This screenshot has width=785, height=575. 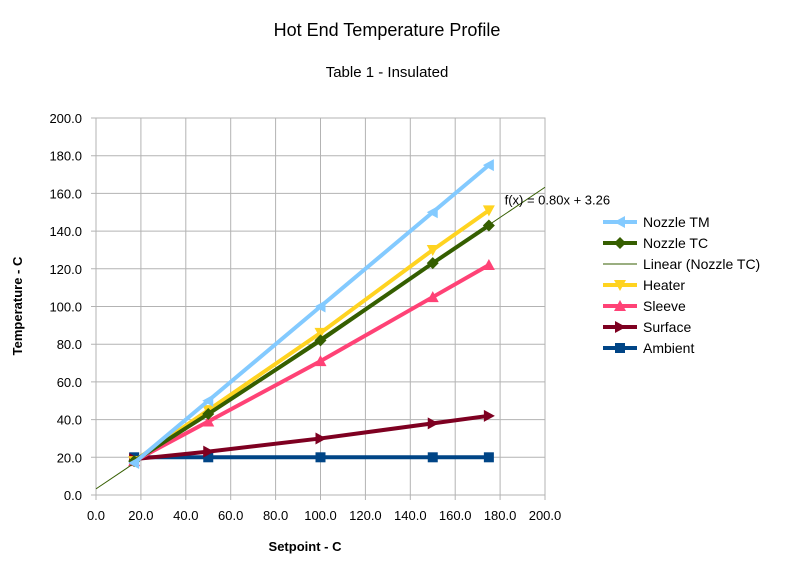 What do you see at coordinates (387, 30) in the screenshot?
I see `chart-title: Hot End Temperature Profile` at bounding box center [387, 30].